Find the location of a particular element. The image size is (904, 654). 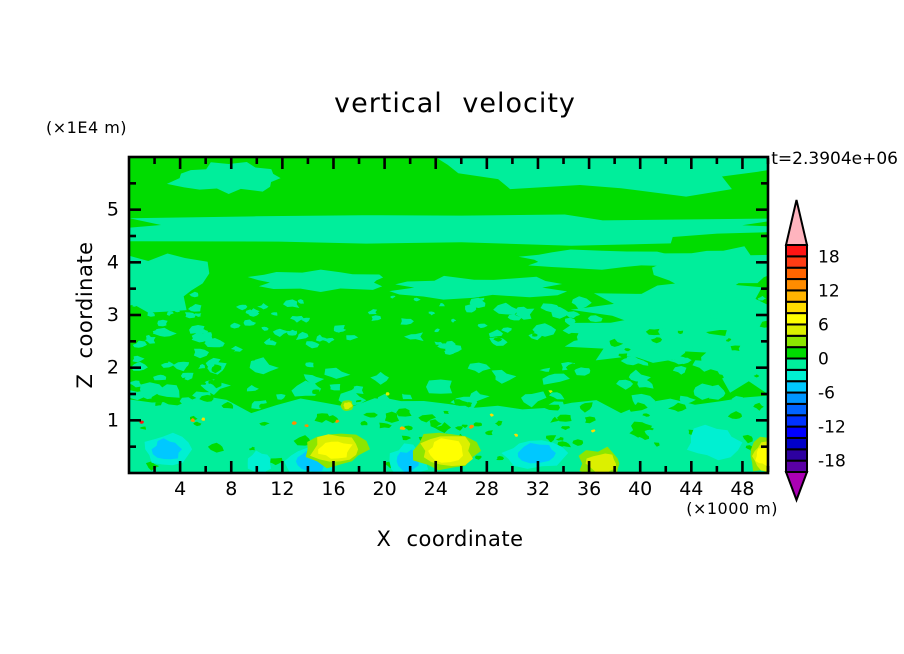

colorbar-tick-label: 0 is located at coordinates (823, 360).